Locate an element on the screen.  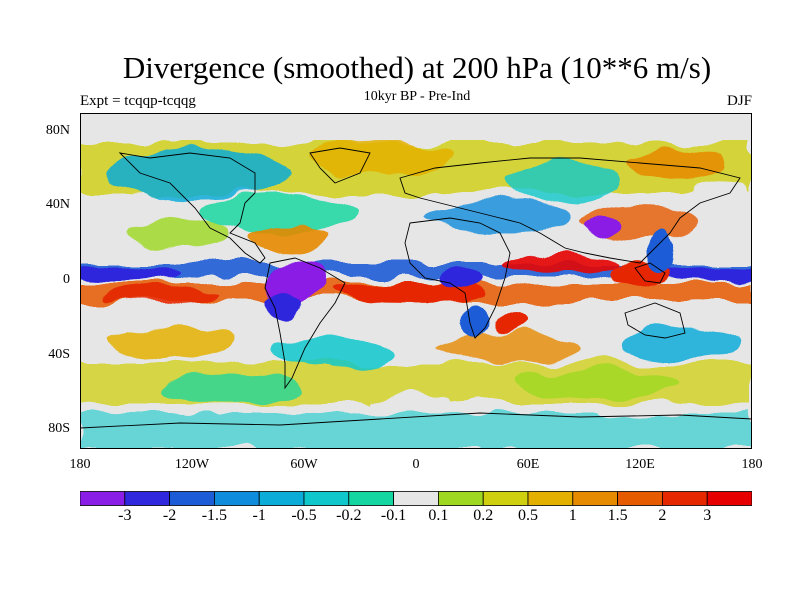
lon-label: 120E is located at coordinates (640, 464).